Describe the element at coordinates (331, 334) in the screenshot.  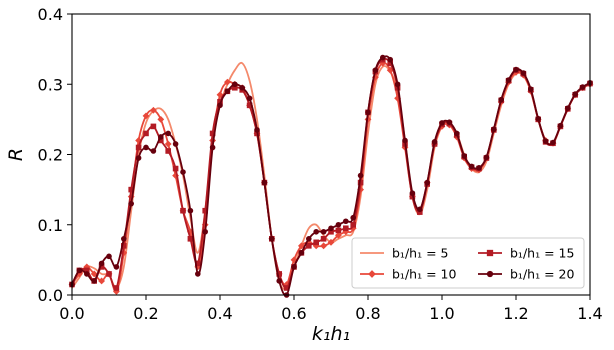
I see `x-axis-label: k₁h₁` at that location.